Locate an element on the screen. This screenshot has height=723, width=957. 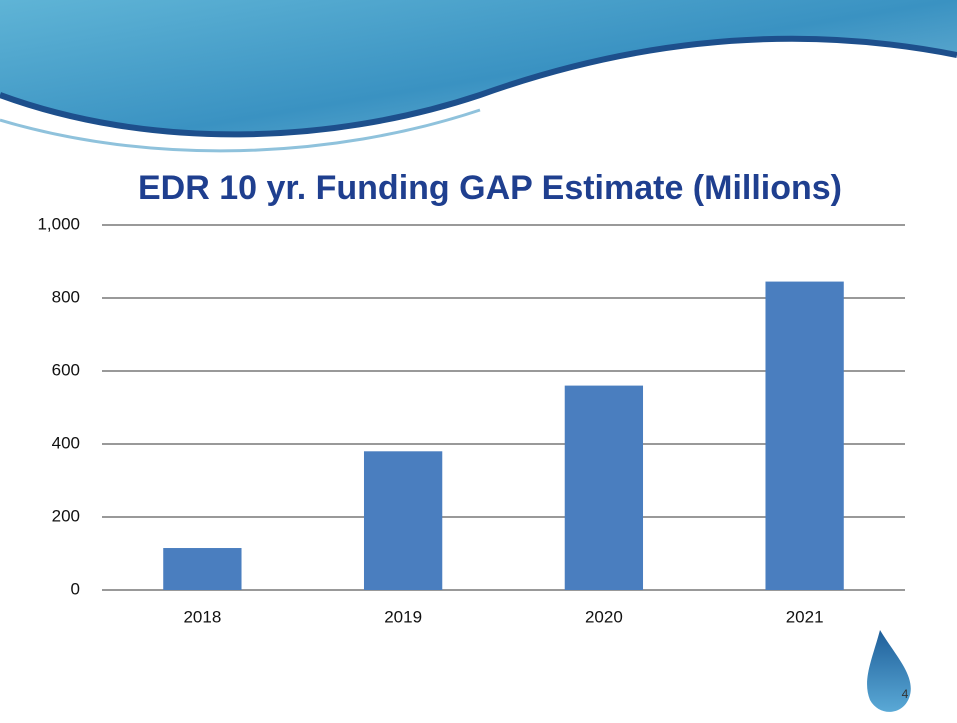
x-tick-label: 2020 is located at coordinates (604, 616).